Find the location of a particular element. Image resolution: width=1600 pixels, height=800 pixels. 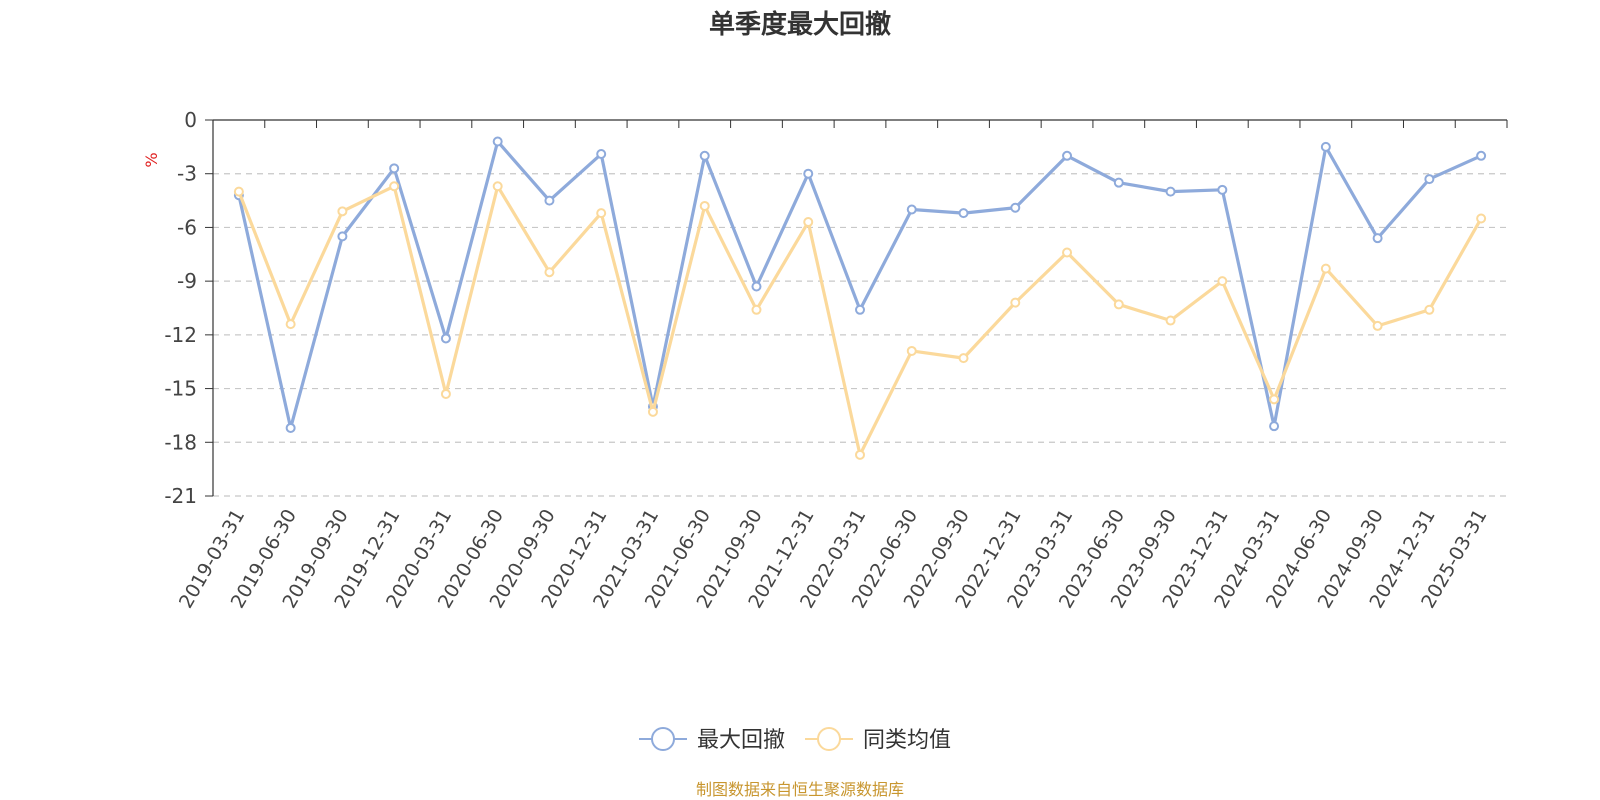

chart-title: 单季度最大回撤 is located at coordinates (799, 25).